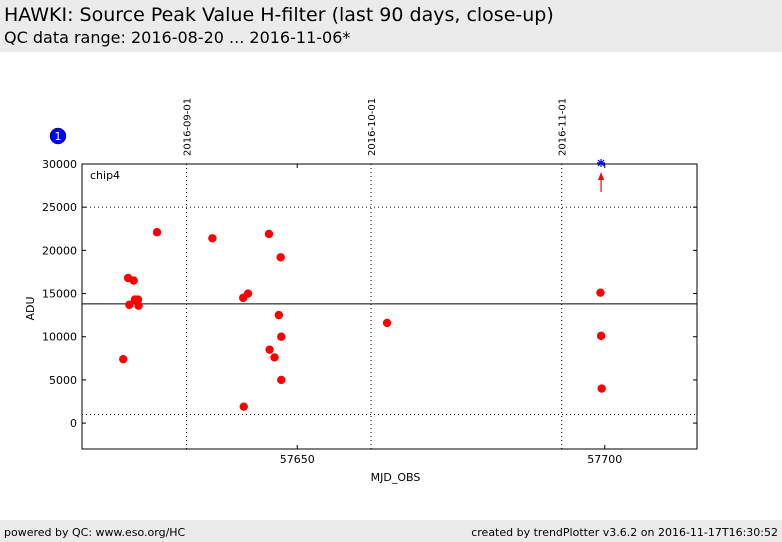 The height and width of the screenshot is (542, 782). What do you see at coordinates (601, 176) in the screenshot?
I see `outlier-arrow-head` at bounding box center [601, 176].